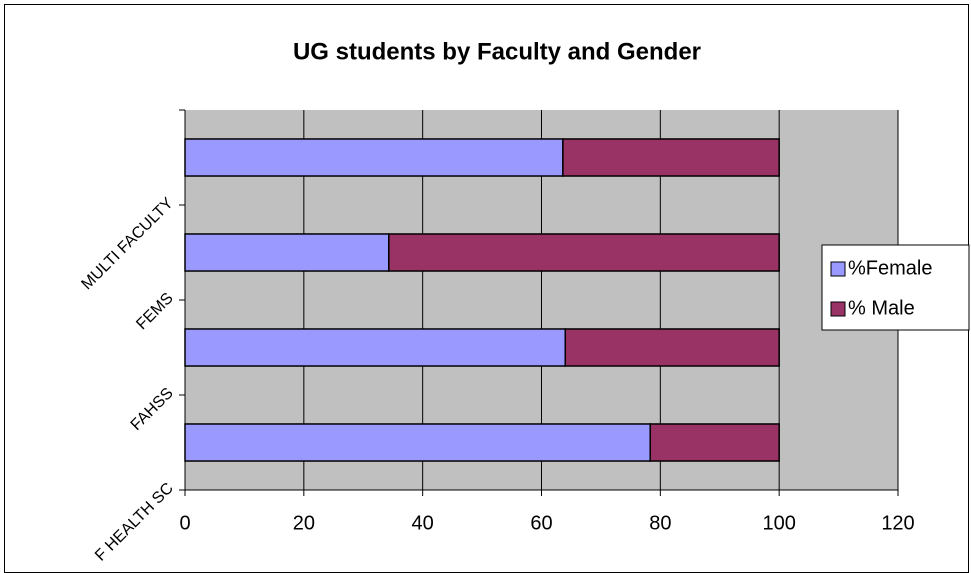 This screenshot has height=573, width=971. What do you see at coordinates (778, 523) in the screenshot?
I see `x-tick-label: 100` at bounding box center [778, 523].